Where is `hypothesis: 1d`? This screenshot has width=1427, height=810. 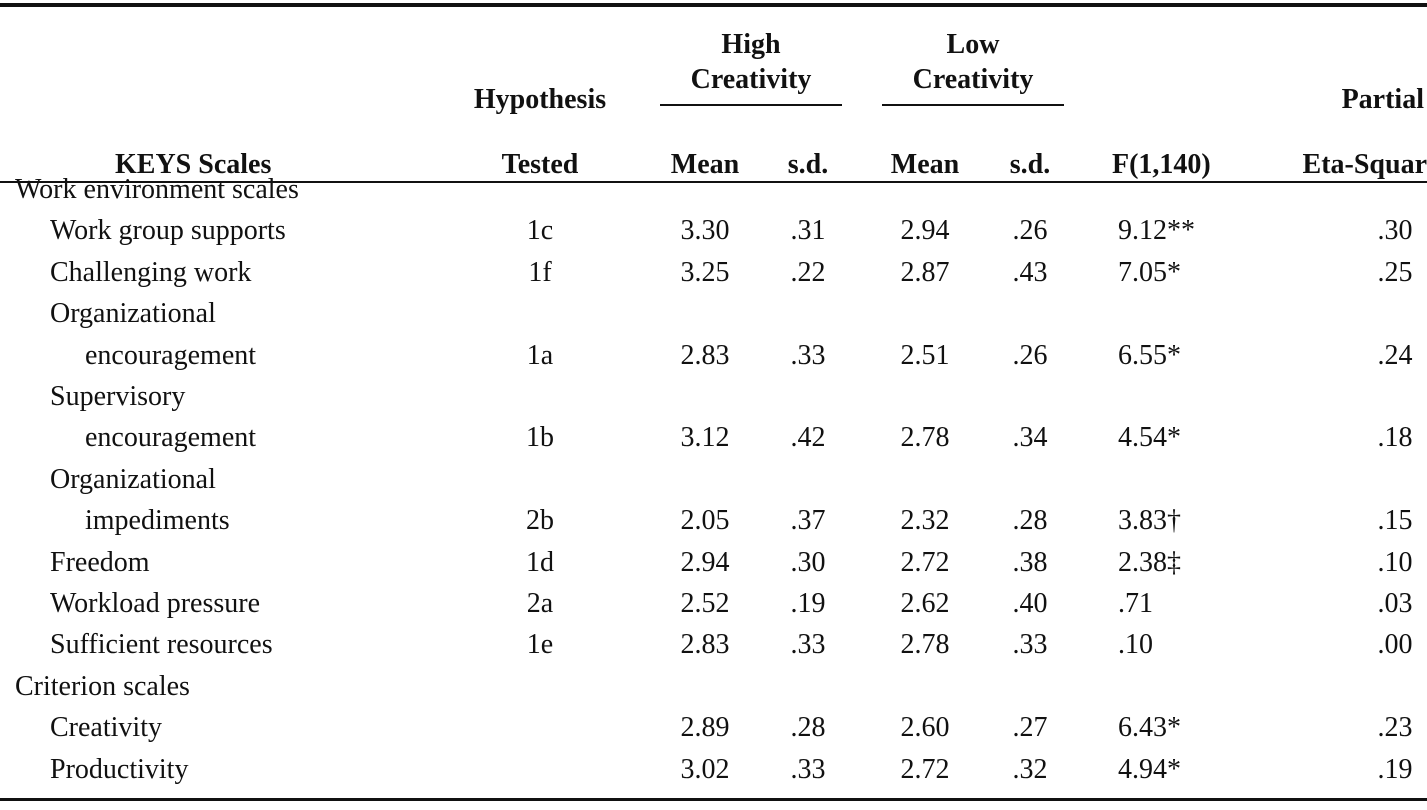
hypothesis: 1d is located at coordinates (540, 562).